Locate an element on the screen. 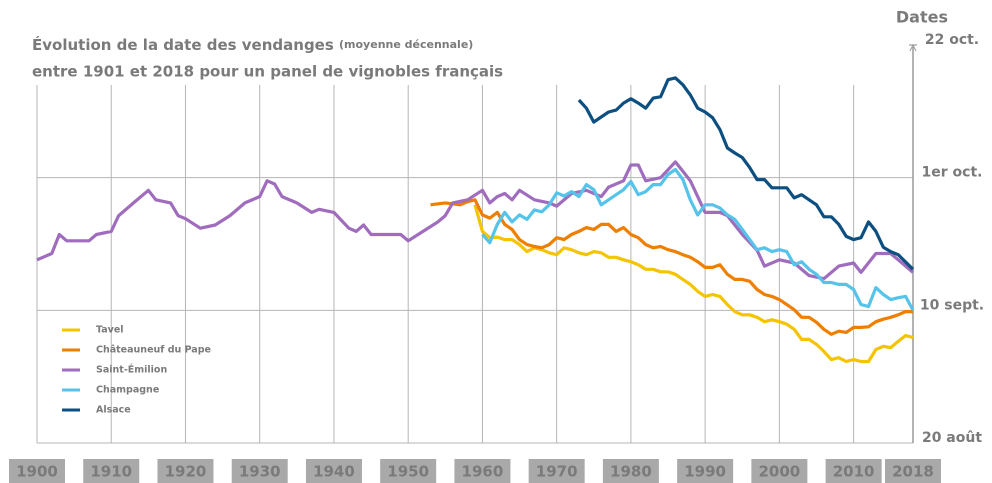  x-tick-label: 1980 is located at coordinates (631, 472).